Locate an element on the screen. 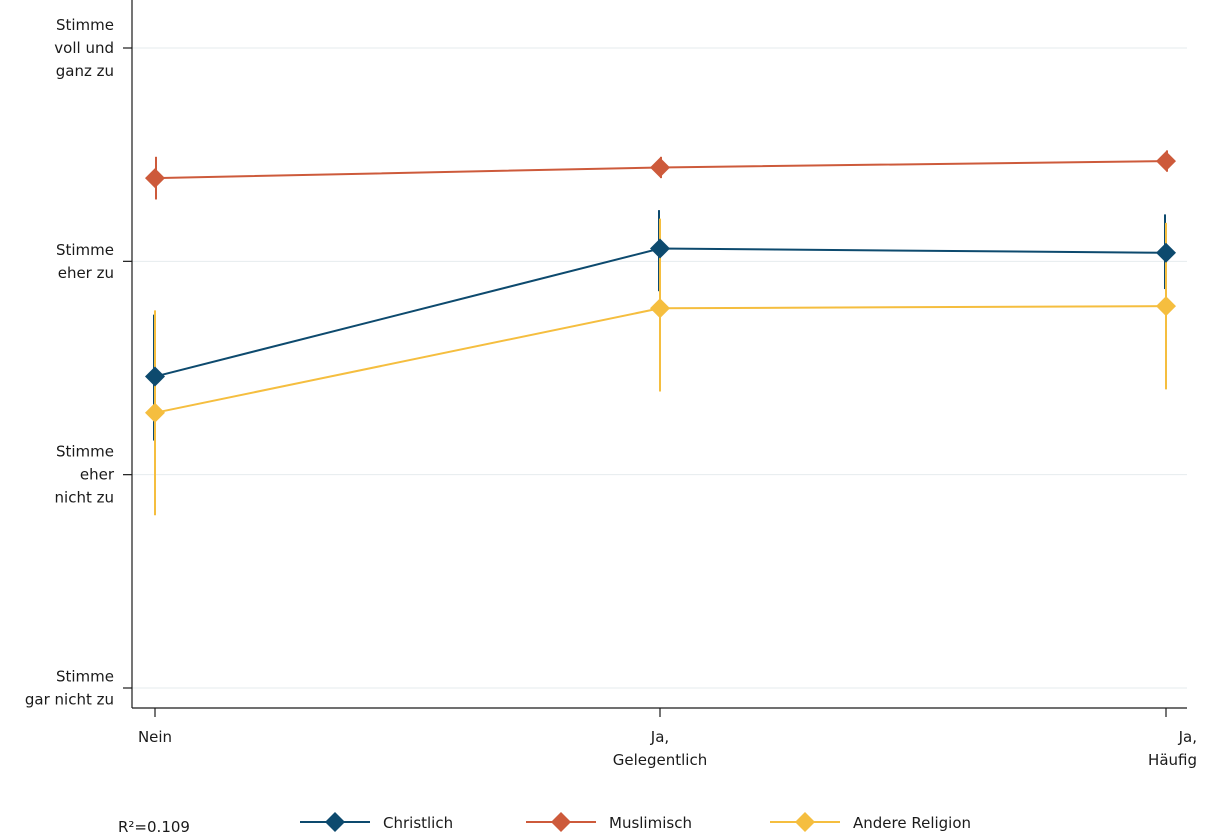  y-tick-label-line: gar nicht zu is located at coordinates (69, 700).